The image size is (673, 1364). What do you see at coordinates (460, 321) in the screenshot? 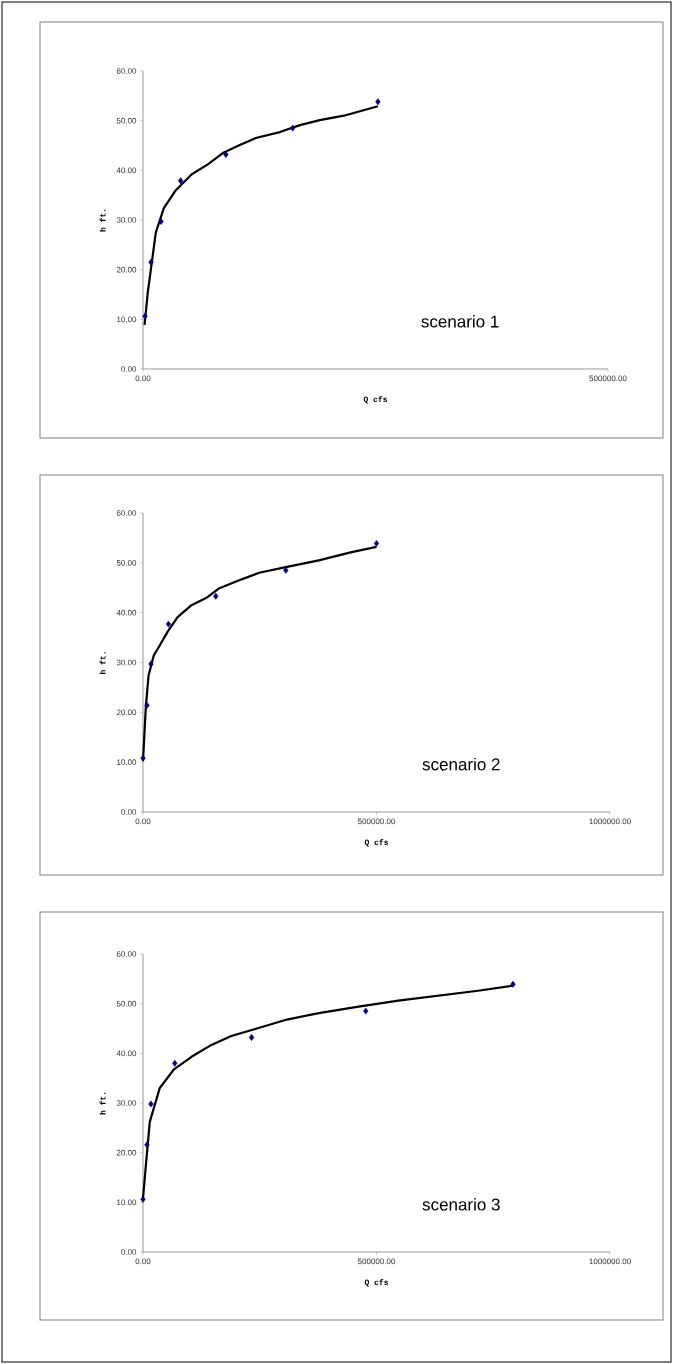
I see `annotation: scenario 1` at bounding box center [460, 321].